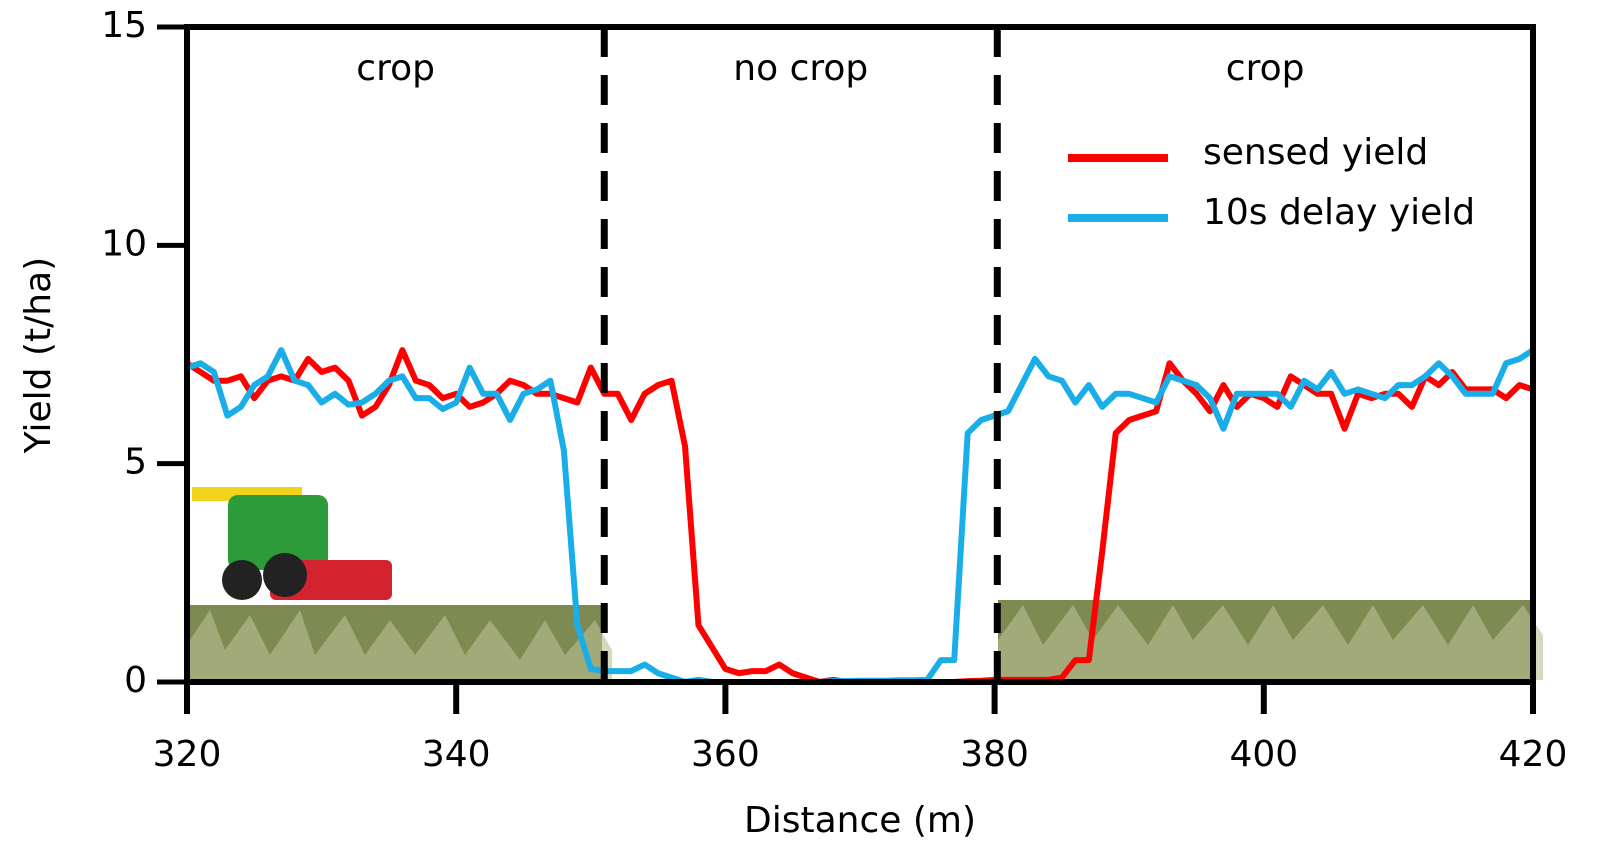 This screenshot has width=1597, height=862. What do you see at coordinates (1533, 754) in the screenshot?
I see `x-tick-label: 420` at bounding box center [1533, 754].